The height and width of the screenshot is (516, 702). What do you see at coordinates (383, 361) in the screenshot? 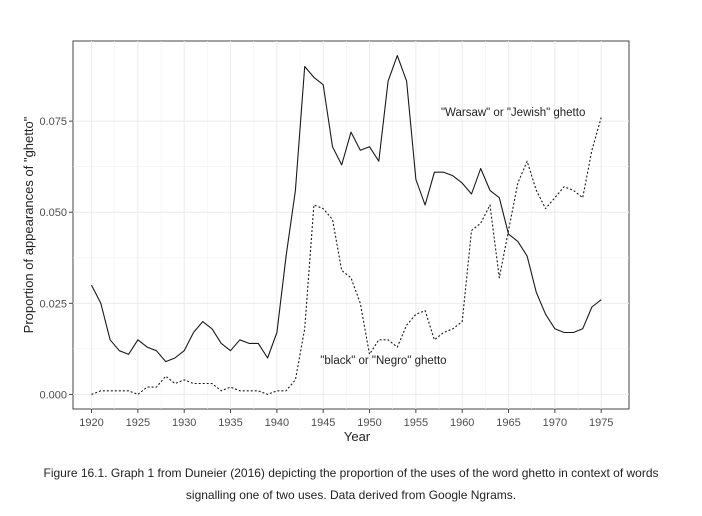
I see `annotation-black-negro: "black" or "Negro" ghetto` at bounding box center [383, 361].